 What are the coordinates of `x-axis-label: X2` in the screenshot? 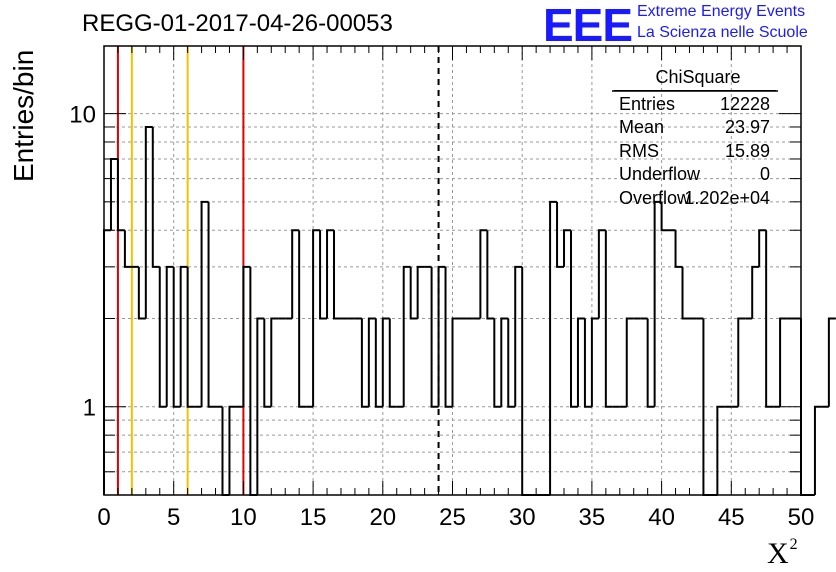 It's located at (782, 553).